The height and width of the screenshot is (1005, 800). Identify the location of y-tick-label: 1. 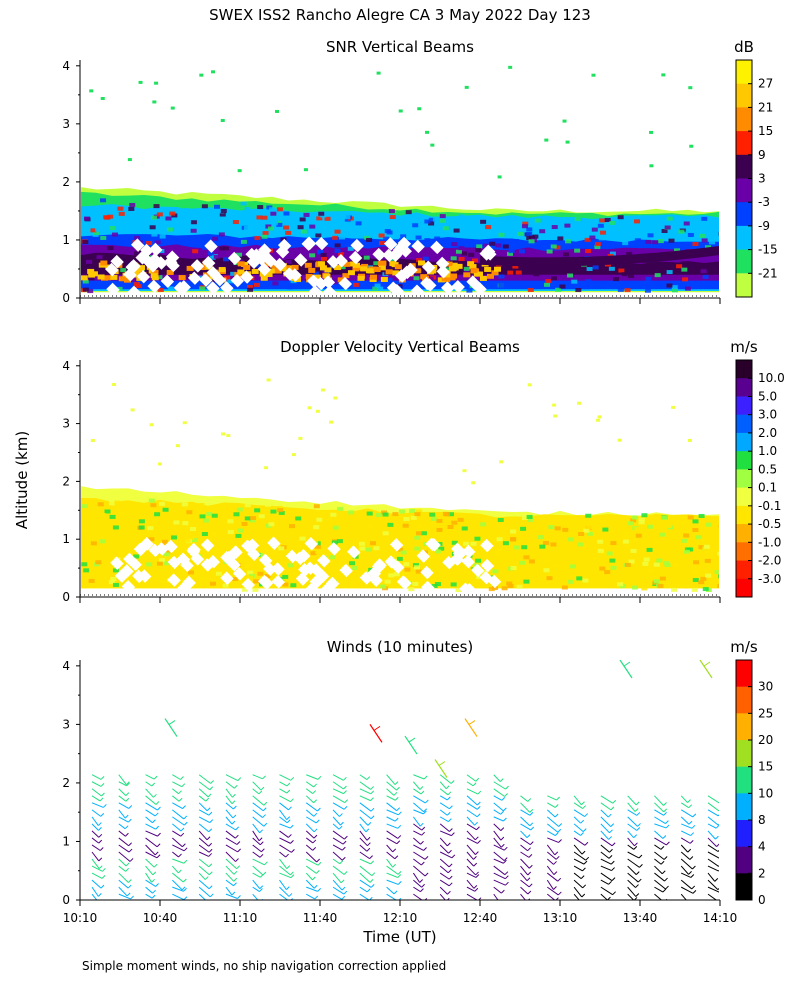
(66, 539).